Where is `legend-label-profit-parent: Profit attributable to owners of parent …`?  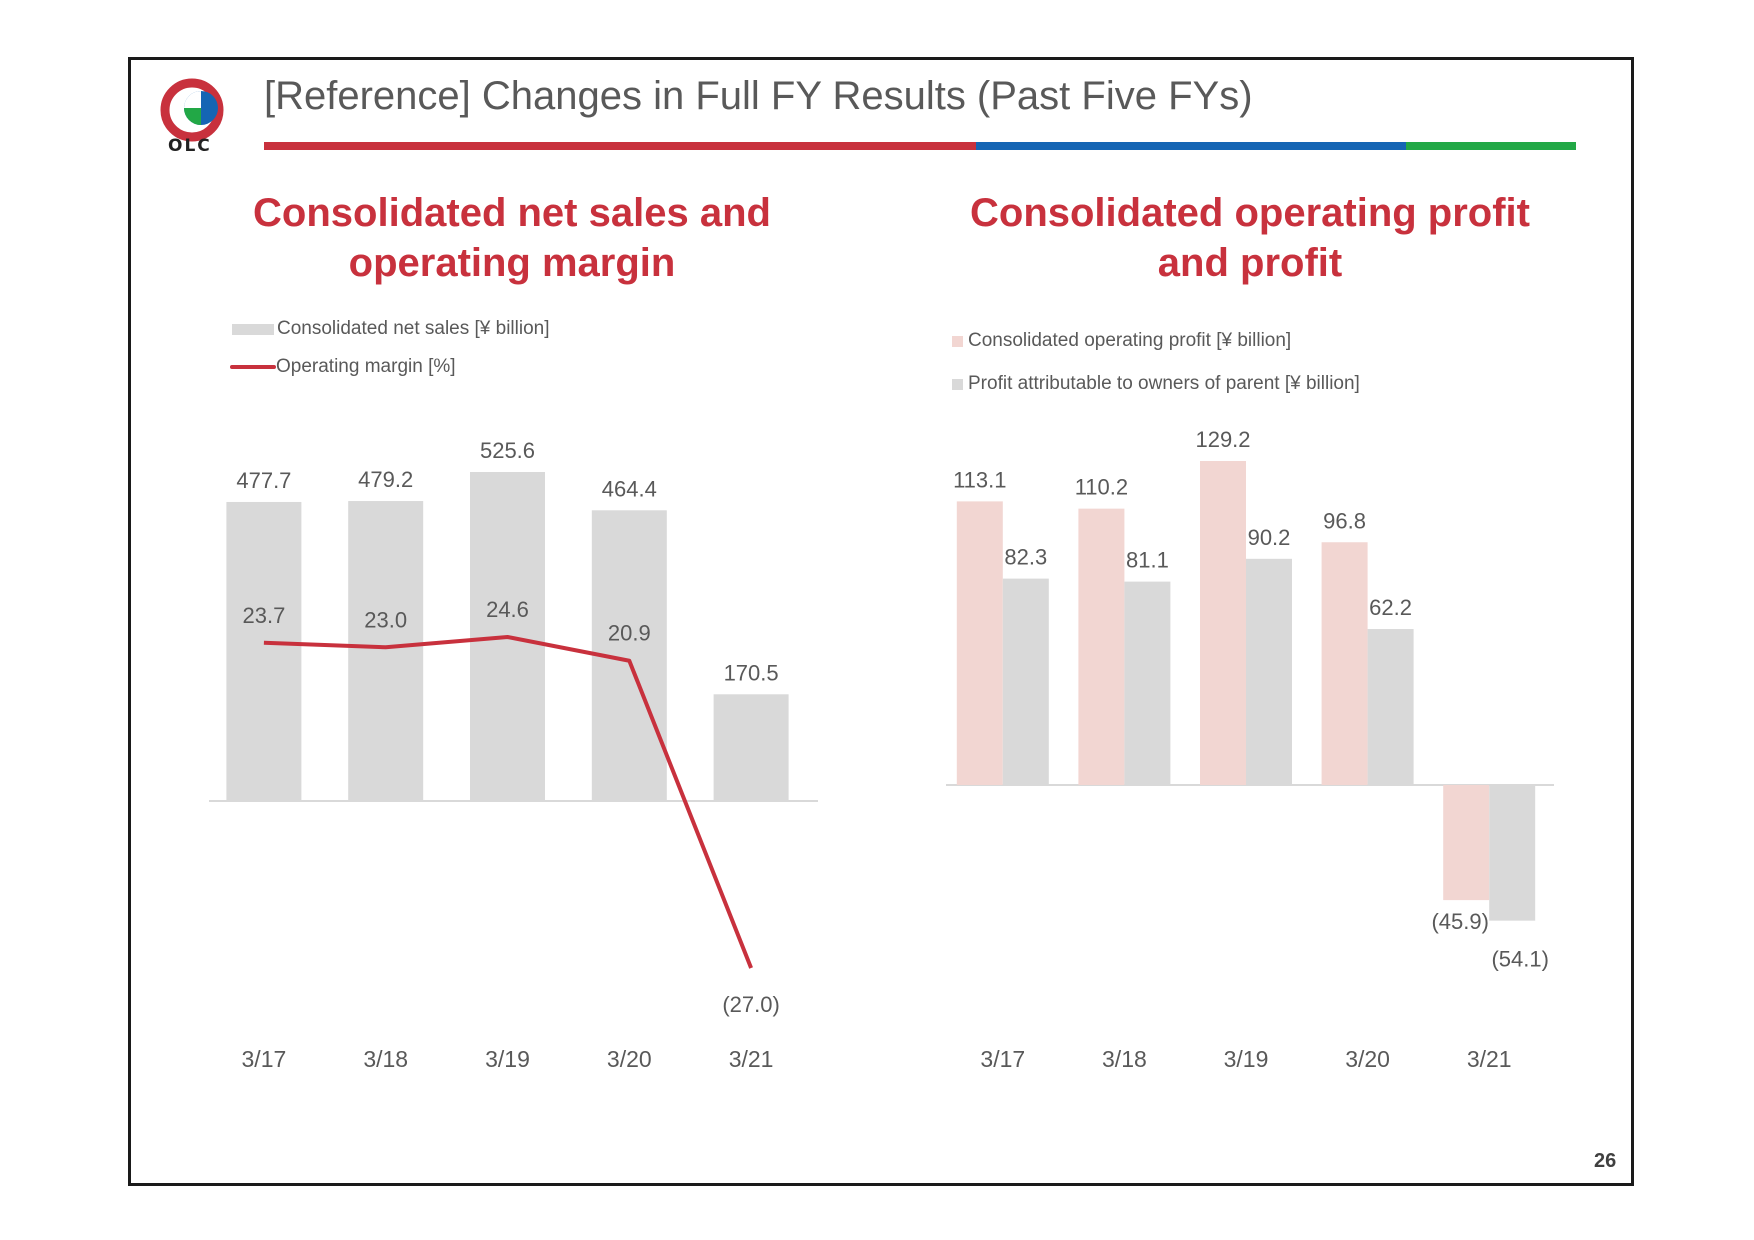
legend-label-profit-parent: Profit attributable to owners of parent … is located at coordinates (1164, 383).